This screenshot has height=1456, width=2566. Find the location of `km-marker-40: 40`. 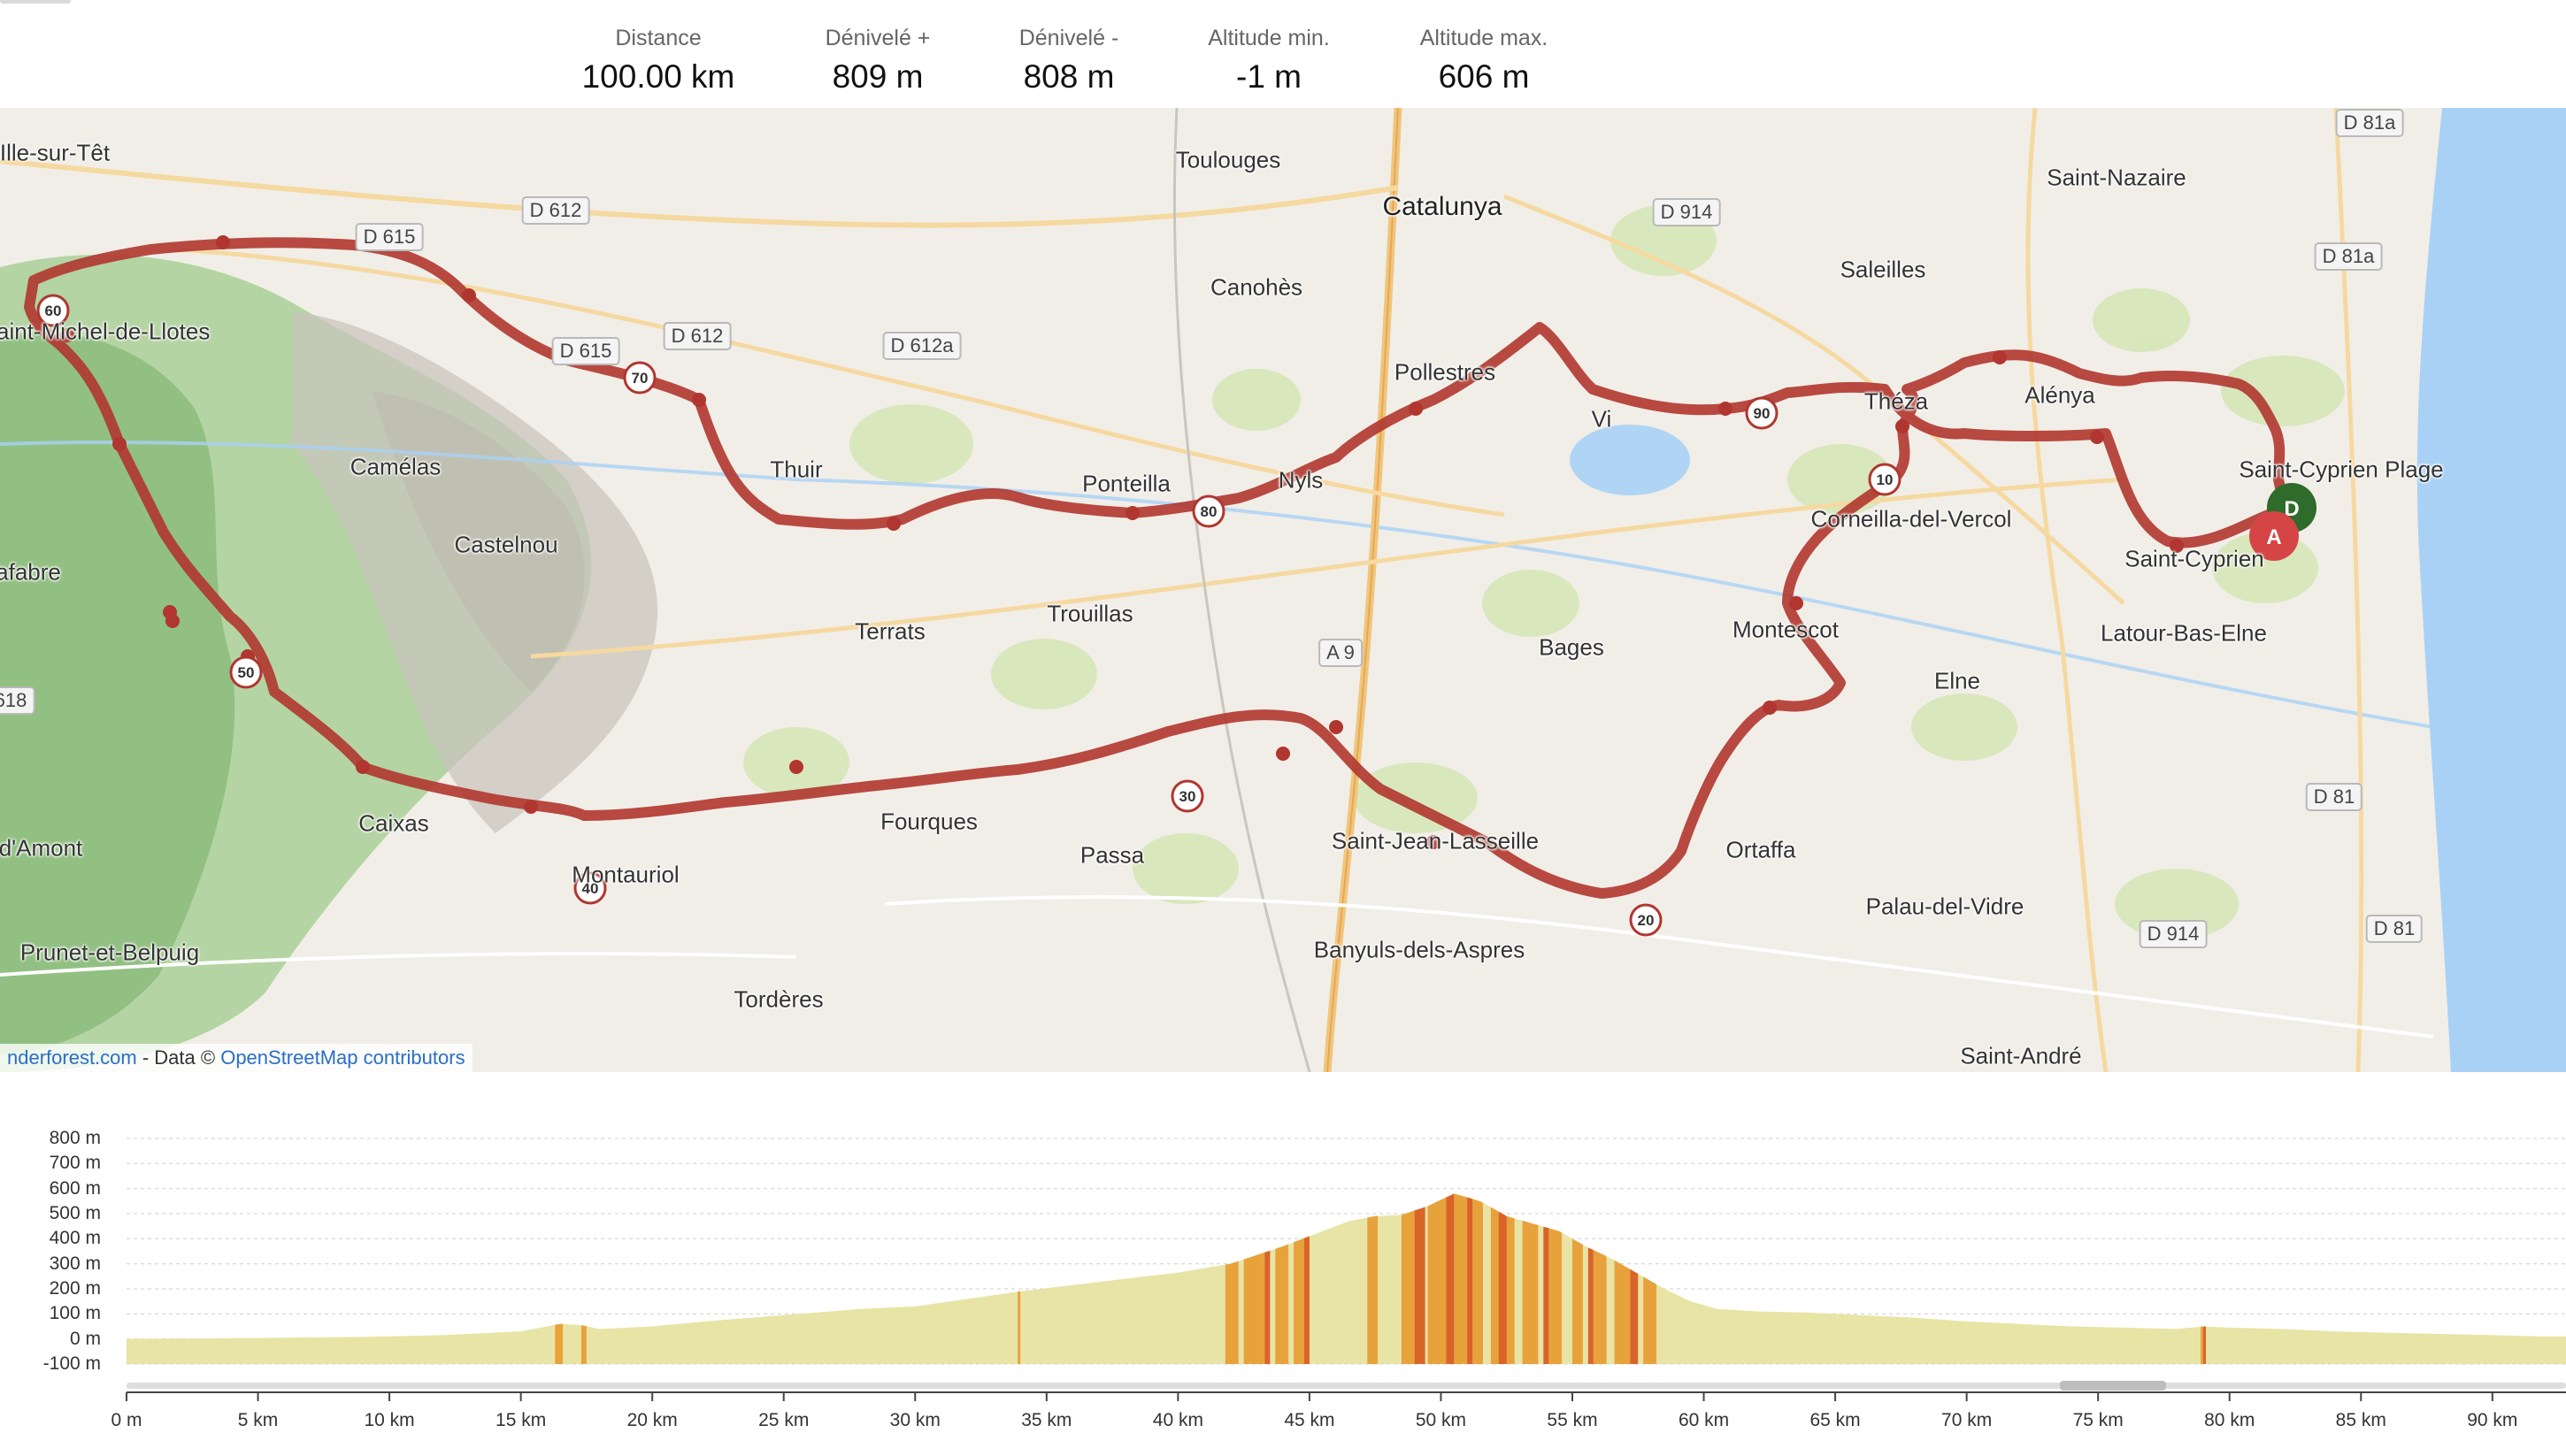

km-marker-40: 40 is located at coordinates (590, 888).